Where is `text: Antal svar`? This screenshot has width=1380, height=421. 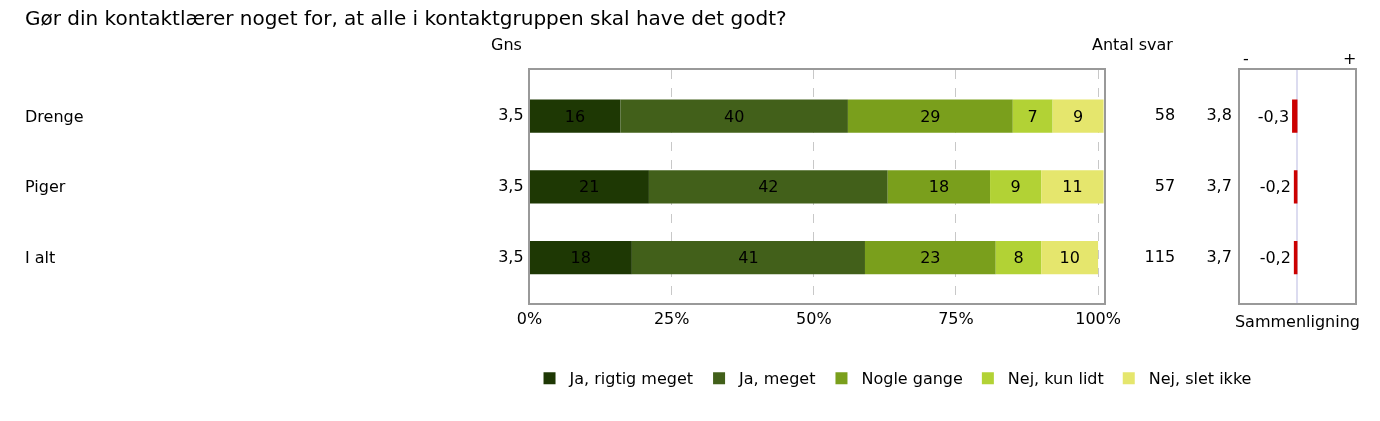 text: Antal svar is located at coordinates (1133, 44).